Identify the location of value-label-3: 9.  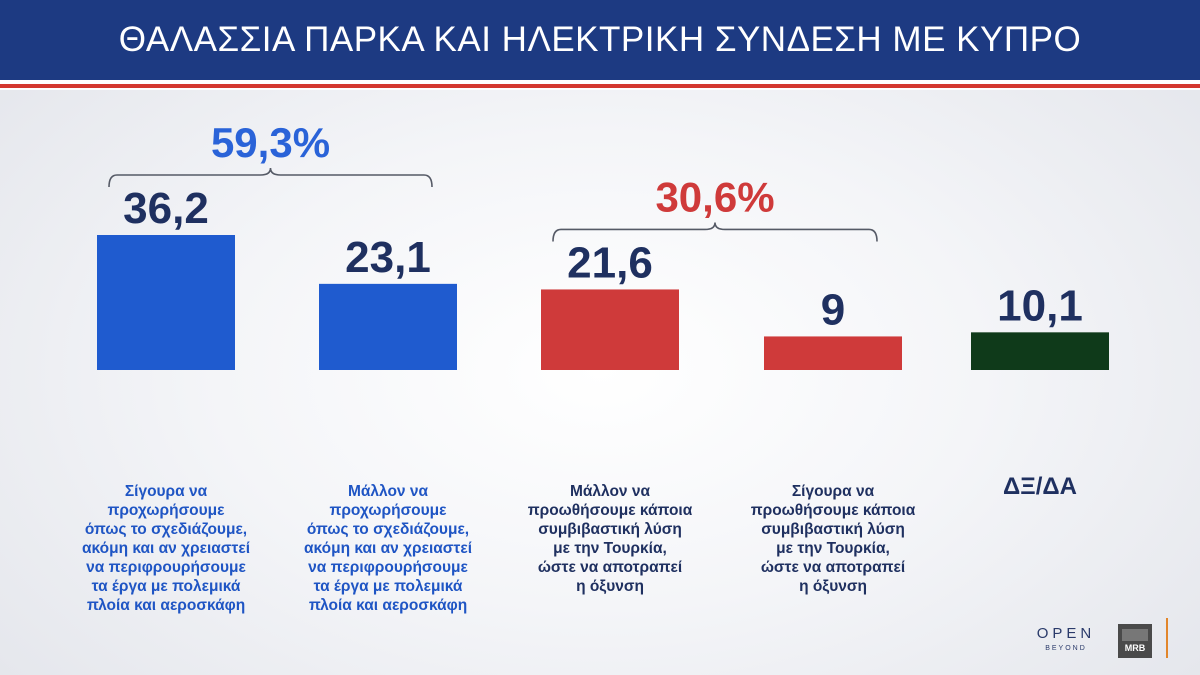
(833, 309).